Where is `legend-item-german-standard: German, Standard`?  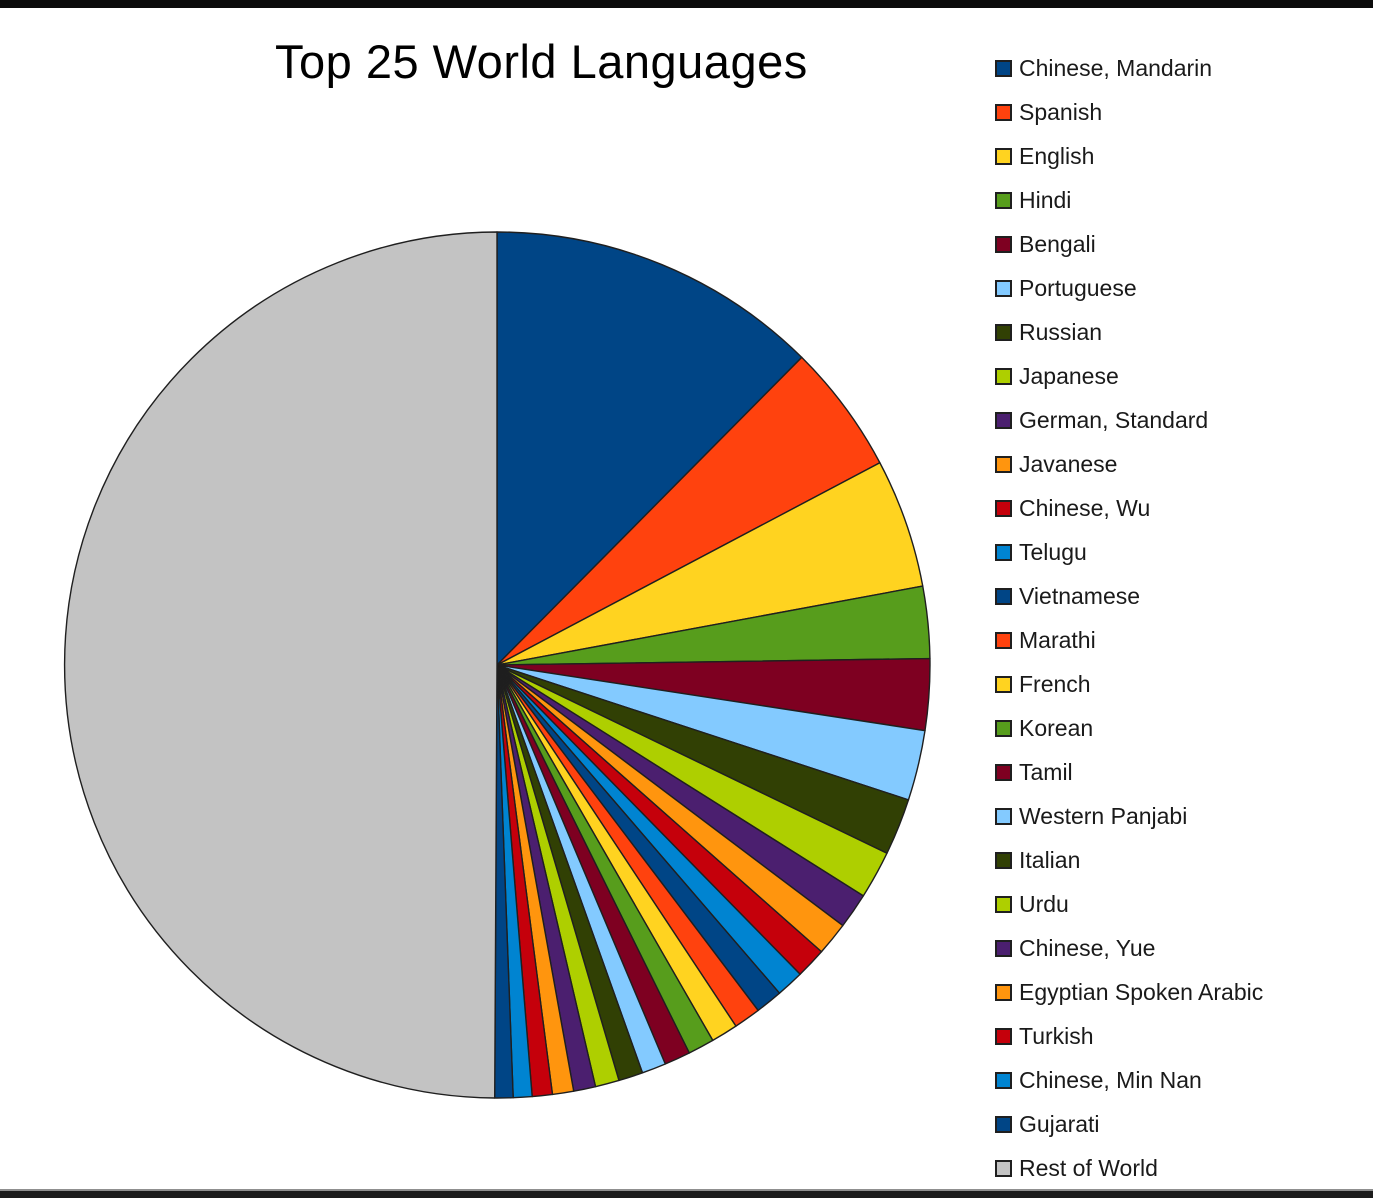
legend-item-german-standard: German, Standard is located at coordinates (1129, 420).